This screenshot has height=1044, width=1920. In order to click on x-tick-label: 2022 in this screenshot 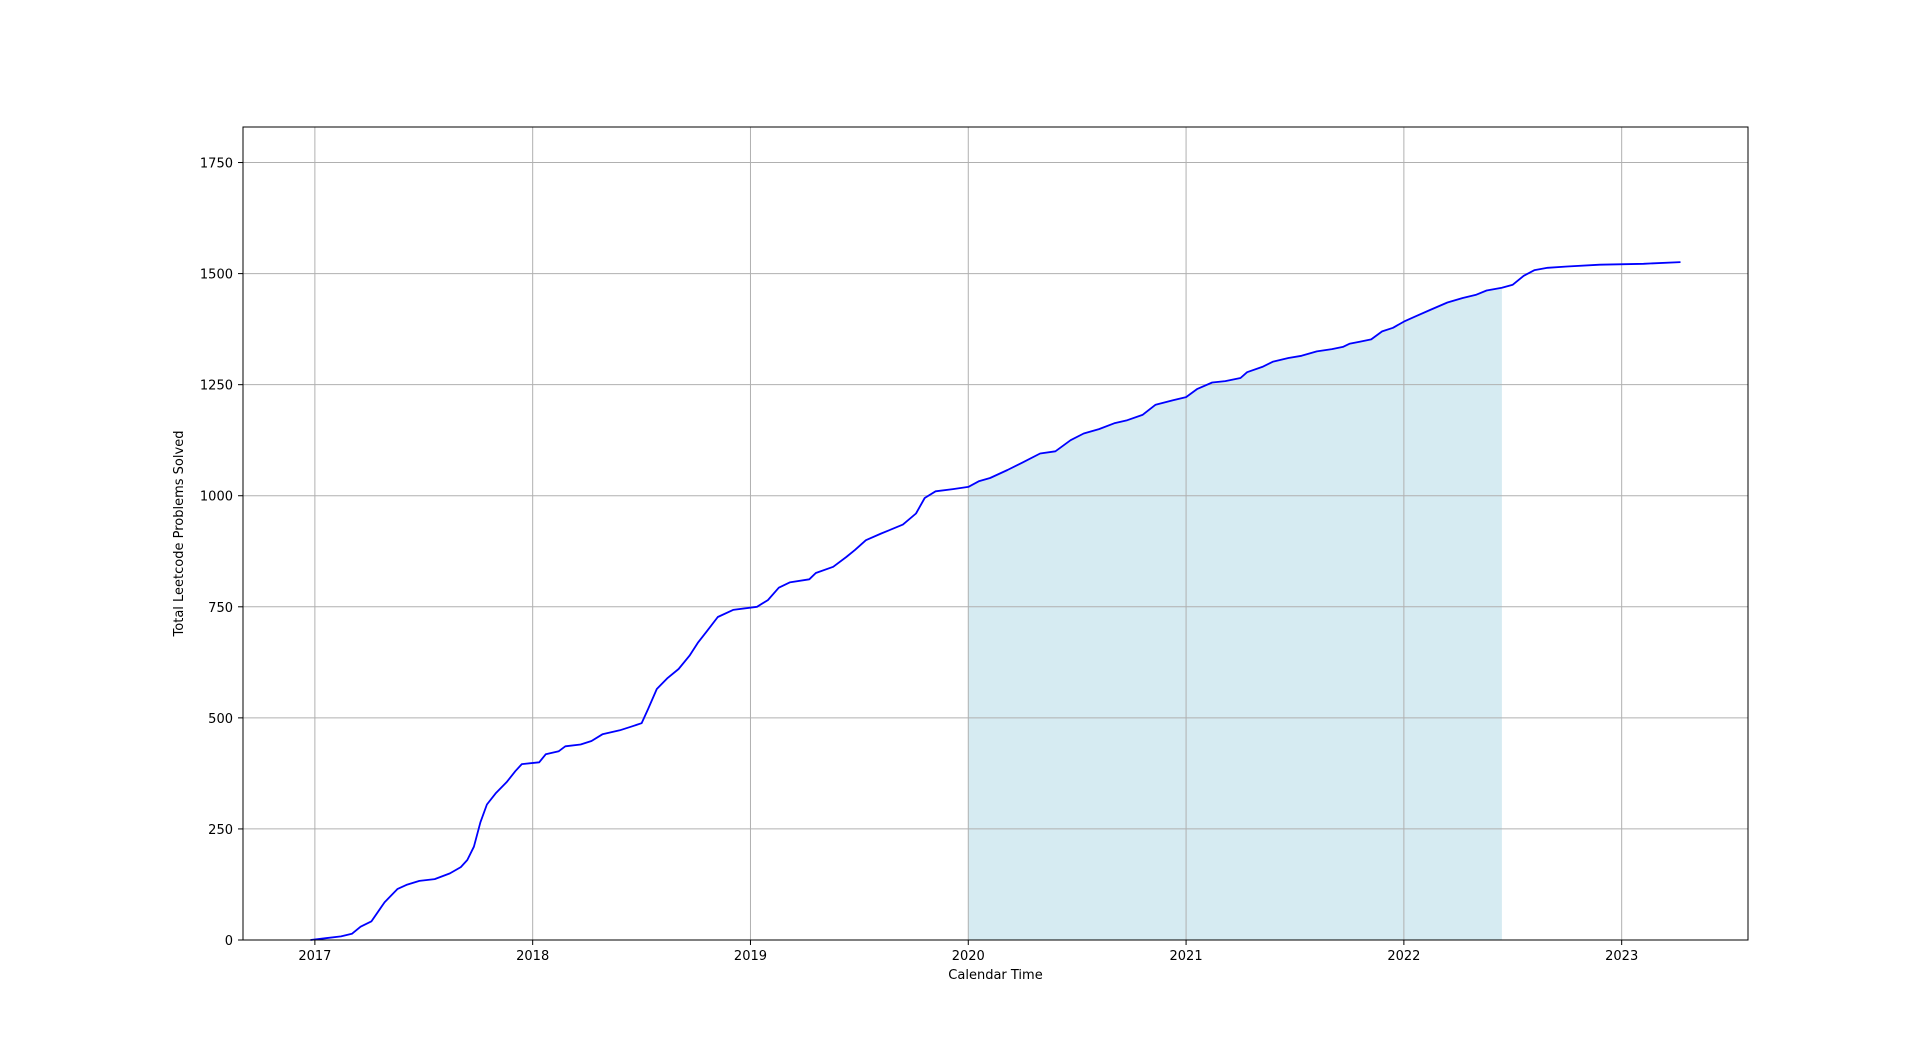, I will do `click(1403, 956)`.